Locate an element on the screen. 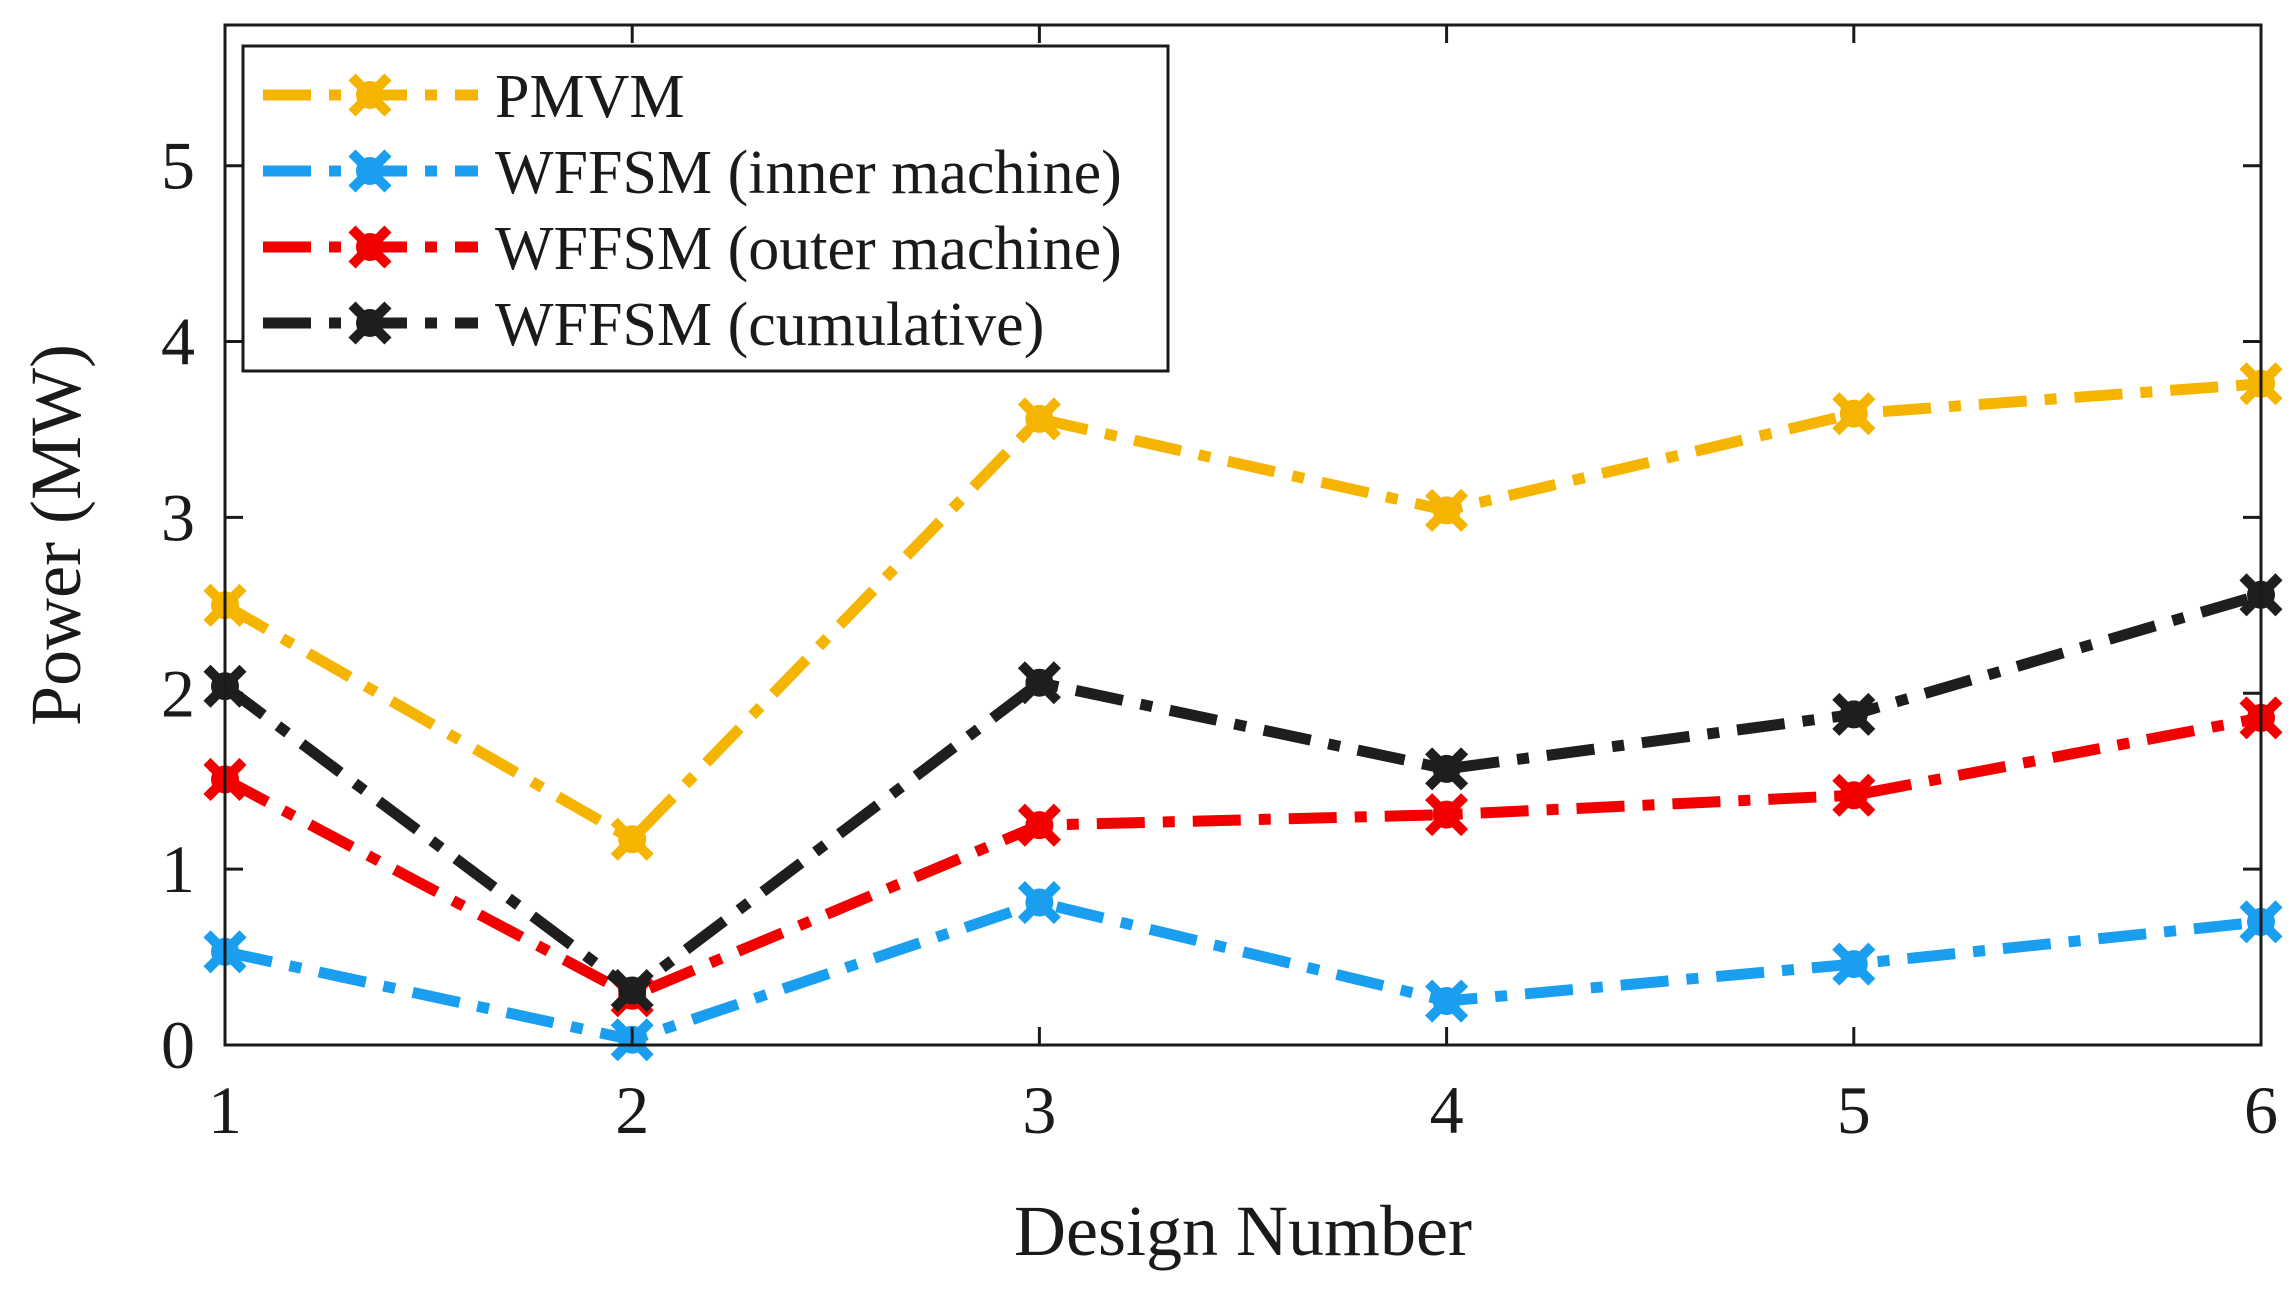 The height and width of the screenshot is (1306, 2296). y-tick-label-4: 4 is located at coordinates (178, 342).